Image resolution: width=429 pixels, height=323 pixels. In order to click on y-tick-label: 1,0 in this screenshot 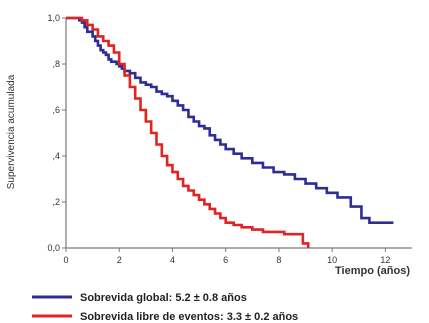, I will do `click(53, 18)`.